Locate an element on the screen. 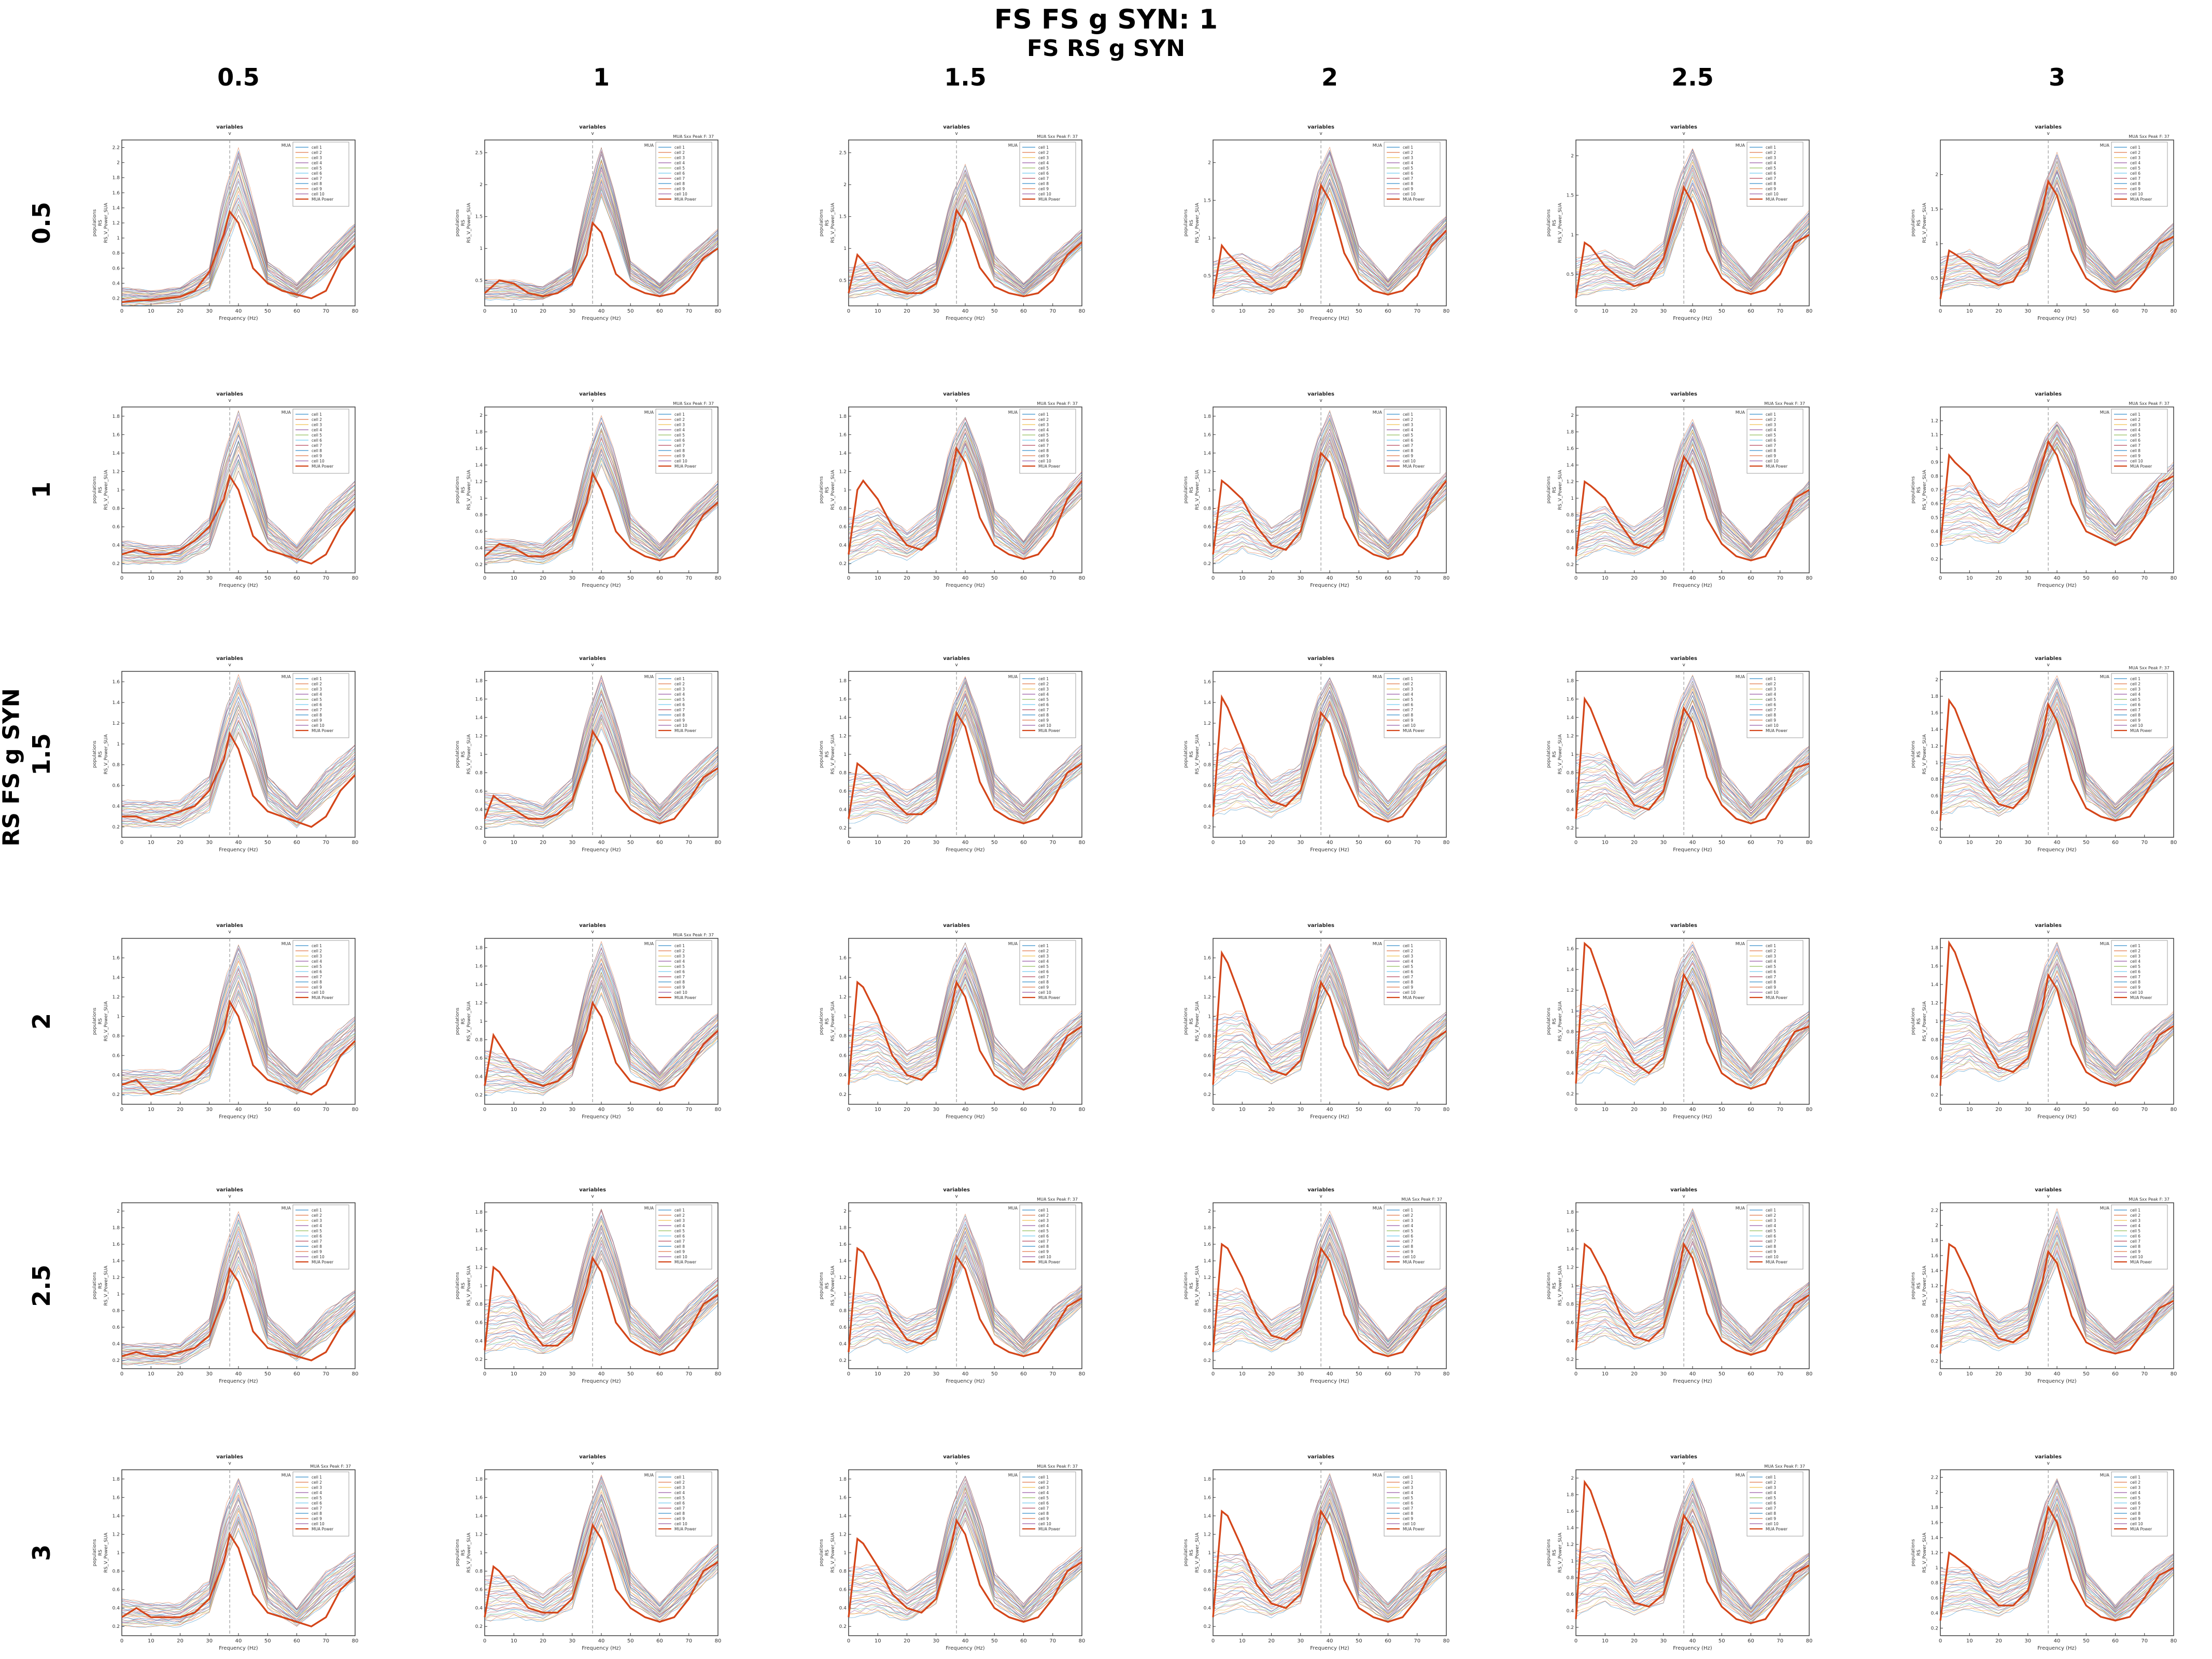 The width and height of the screenshot is (2212, 1659). y-tick-label: 1.4 is located at coordinates (479, 718).